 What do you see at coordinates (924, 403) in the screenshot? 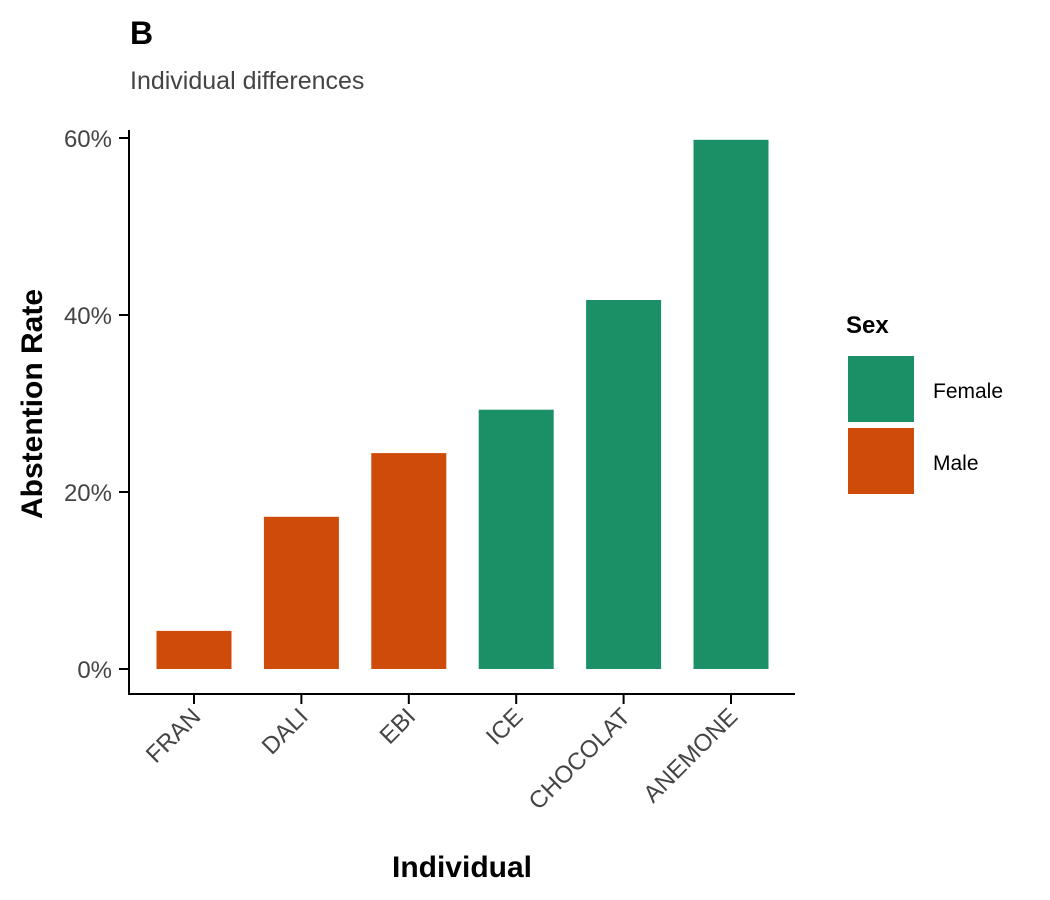
I see `legend: Sex Female Male` at bounding box center [924, 403].